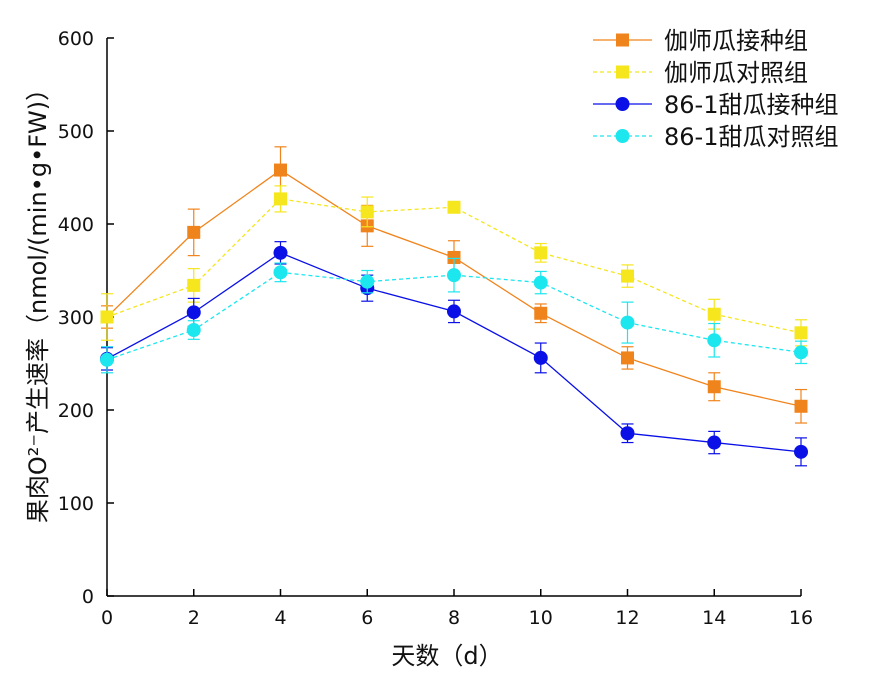 This screenshot has height=679, width=886. Describe the element at coordinates (76, 318) in the screenshot. I see `y-tick-label: 300` at that location.